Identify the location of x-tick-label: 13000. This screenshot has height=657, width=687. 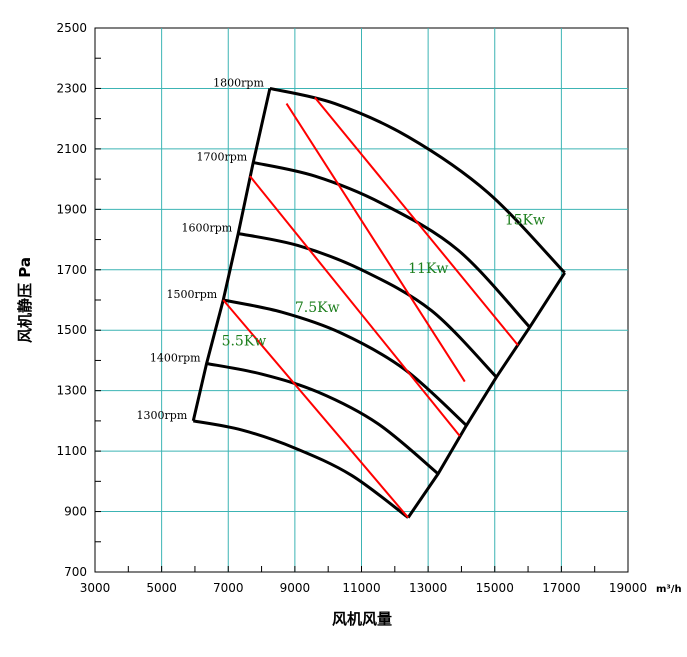
(428, 588).